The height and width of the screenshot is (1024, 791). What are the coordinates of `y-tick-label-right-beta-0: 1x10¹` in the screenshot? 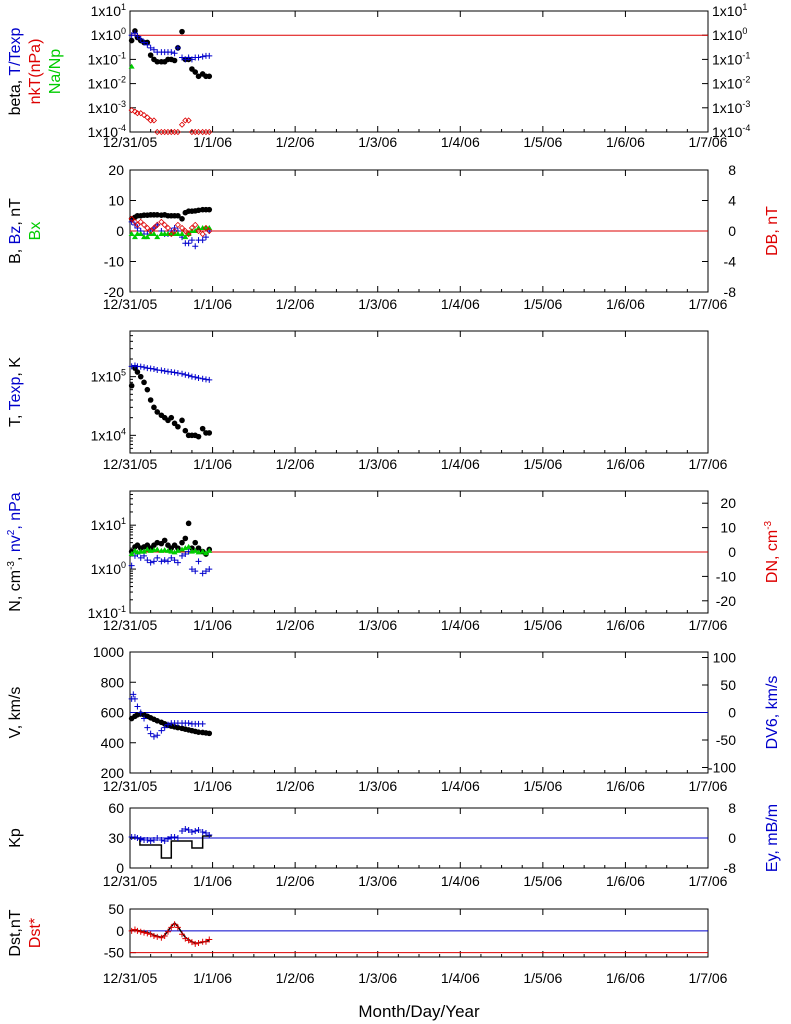 It's located at (729, 10).